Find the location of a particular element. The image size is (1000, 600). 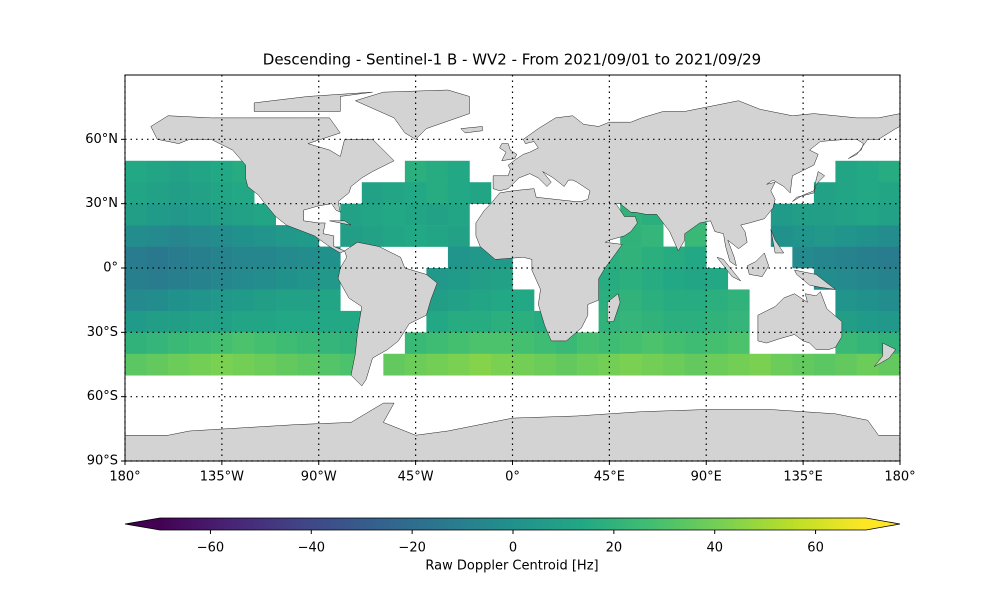

colorbar-label: Raw Doppler Centroid [Hz] is located at coordinates (511, 566).